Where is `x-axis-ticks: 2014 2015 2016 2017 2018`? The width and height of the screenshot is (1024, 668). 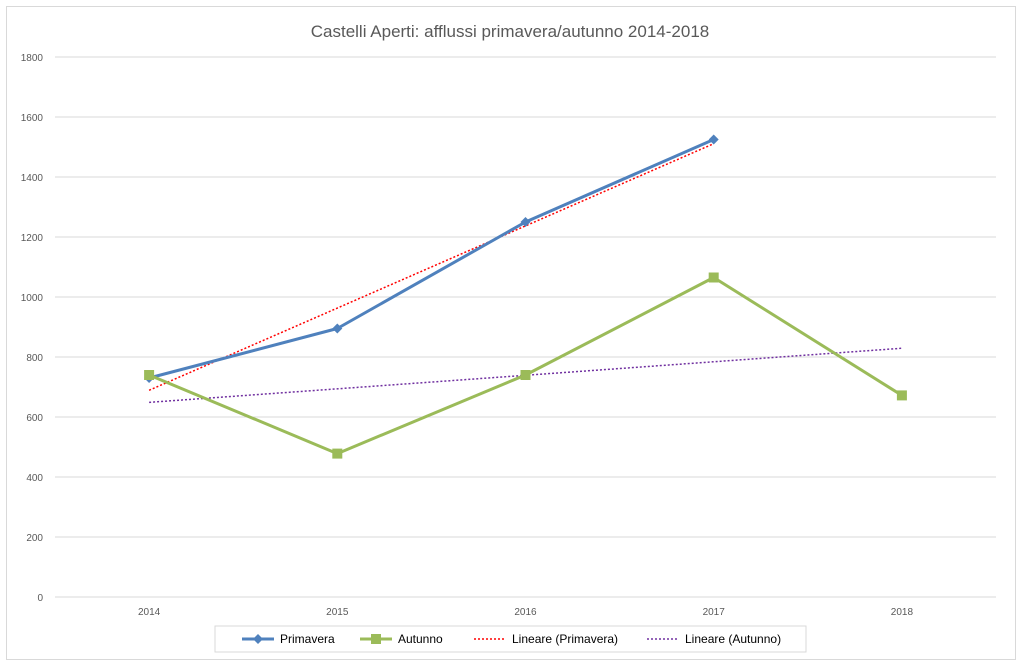
x-axis-ticks: 2014 2015 2016 2017 2018 is located at coordinates (525, 612).